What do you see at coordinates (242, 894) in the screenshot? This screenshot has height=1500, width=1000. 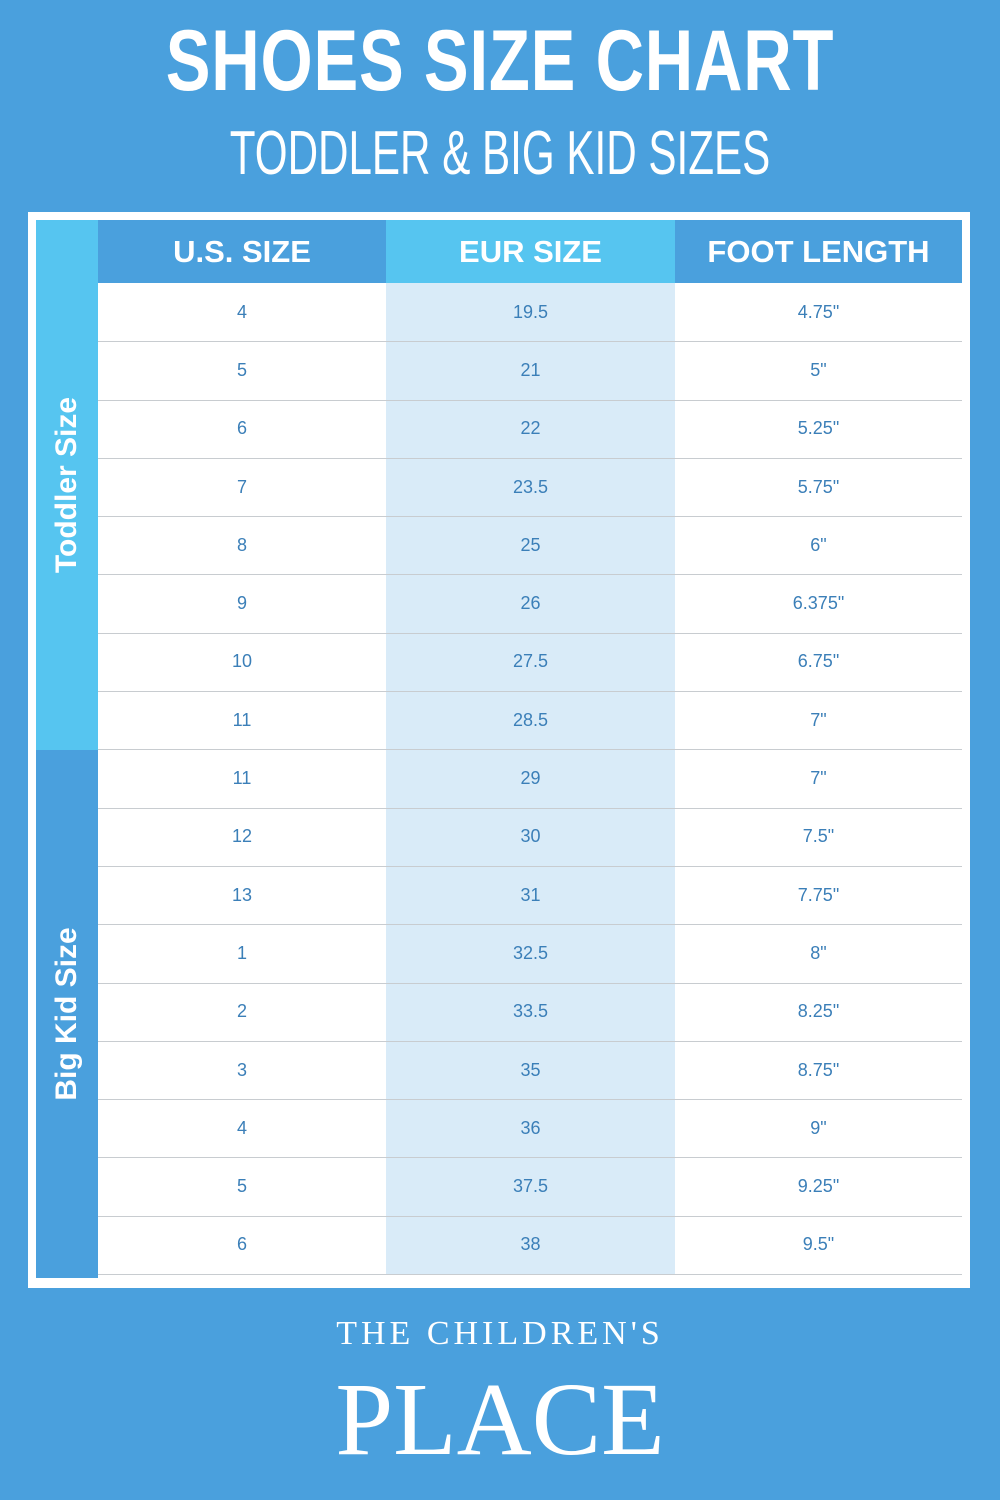 I see `us-size-cell: 13` at bounding box center [242, 894].